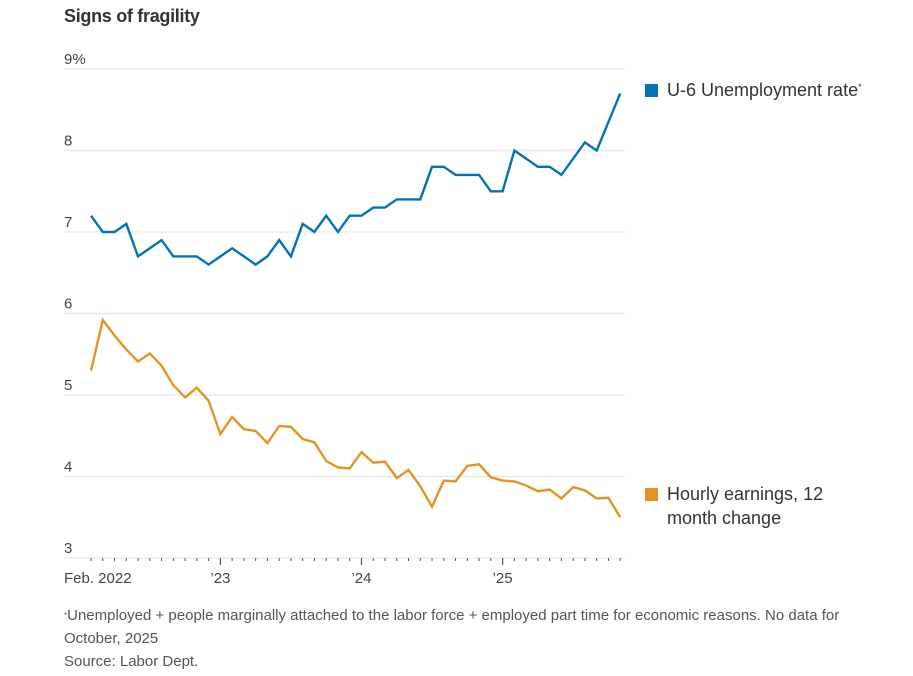  I want to click on x-axis: Feb. 2022 ’23 ’24 ’25, so click(342, 572).